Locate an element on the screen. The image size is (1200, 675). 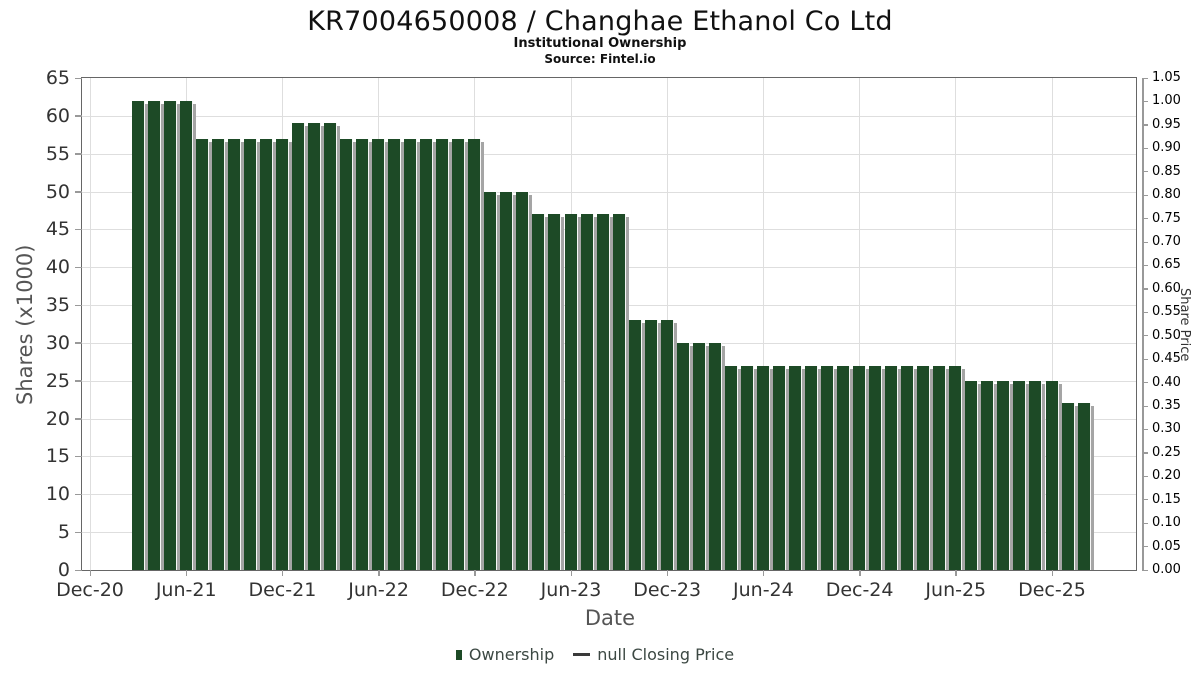
y-right-tick-label: 0.30 is located at coordinates (1166, 429).